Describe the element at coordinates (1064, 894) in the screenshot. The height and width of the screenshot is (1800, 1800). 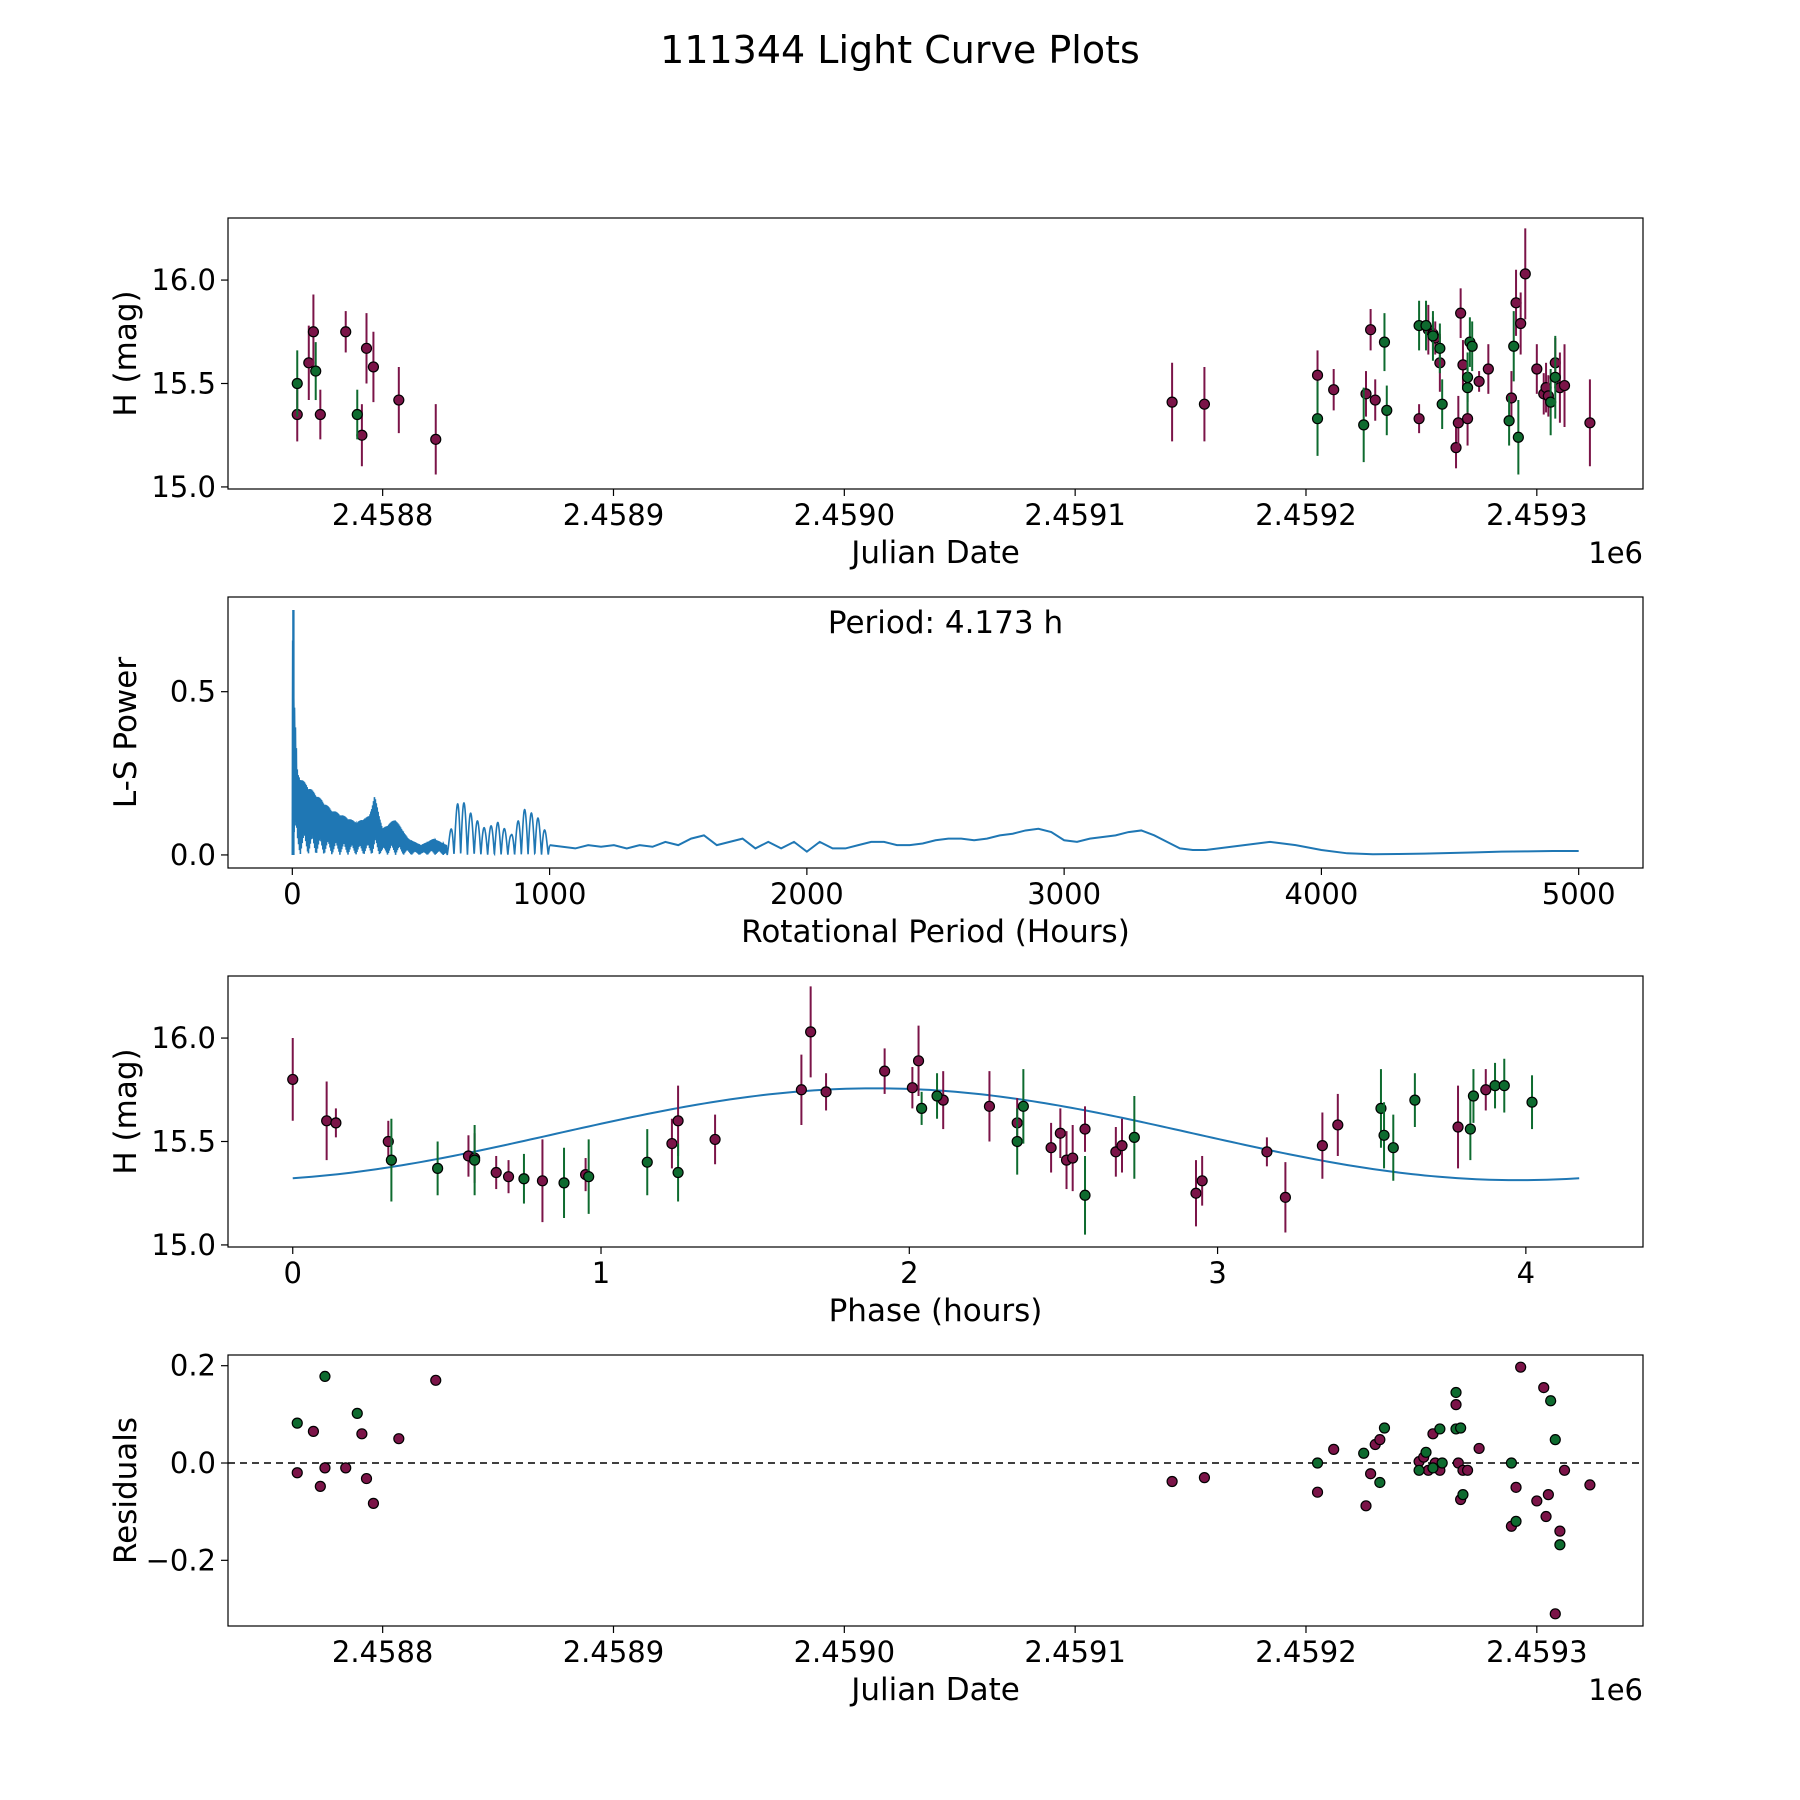
I see `periodogram-xtick-label: 3000` at that location.